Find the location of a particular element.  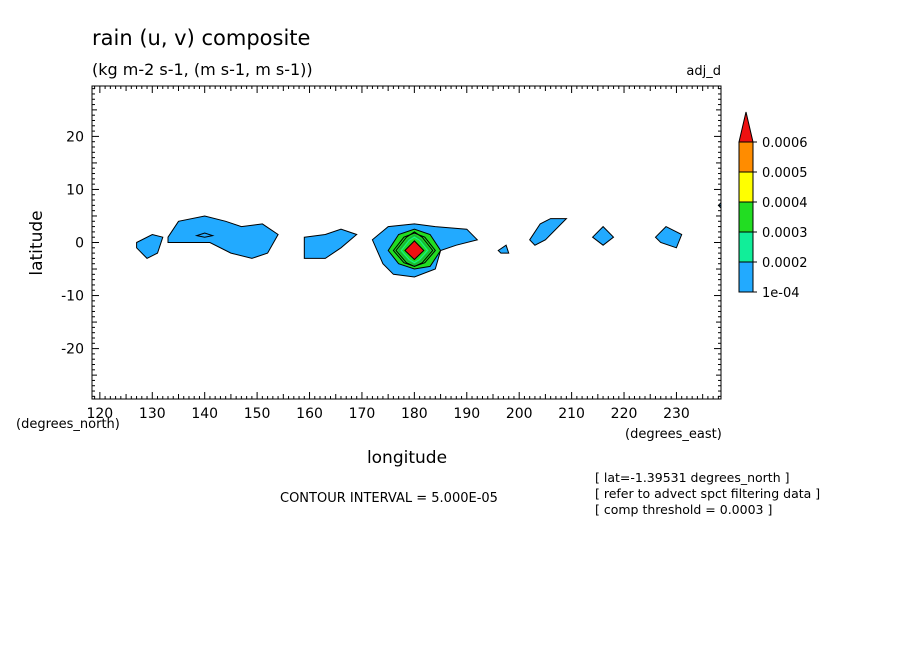

x-units-label: (degrees_east) is located at coordinates (673, 434).